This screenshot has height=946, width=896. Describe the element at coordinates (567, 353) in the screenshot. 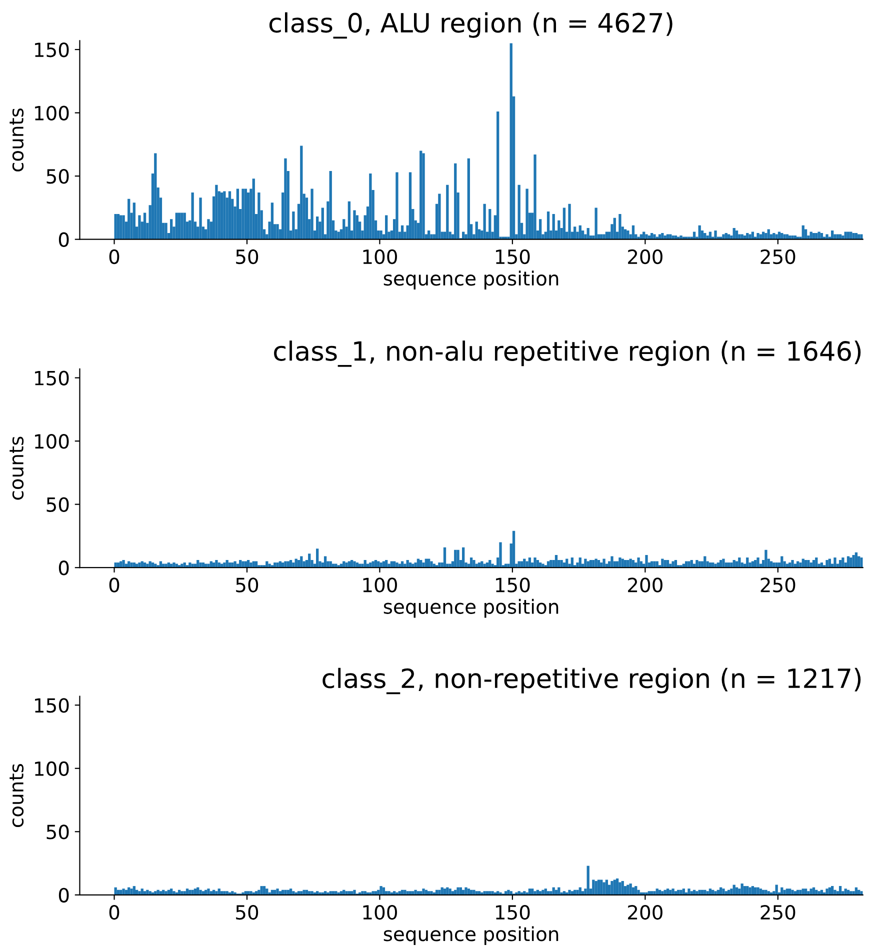

I see `chart-title: class_1, non-alu repetitive region (n = 1646)` at that location.